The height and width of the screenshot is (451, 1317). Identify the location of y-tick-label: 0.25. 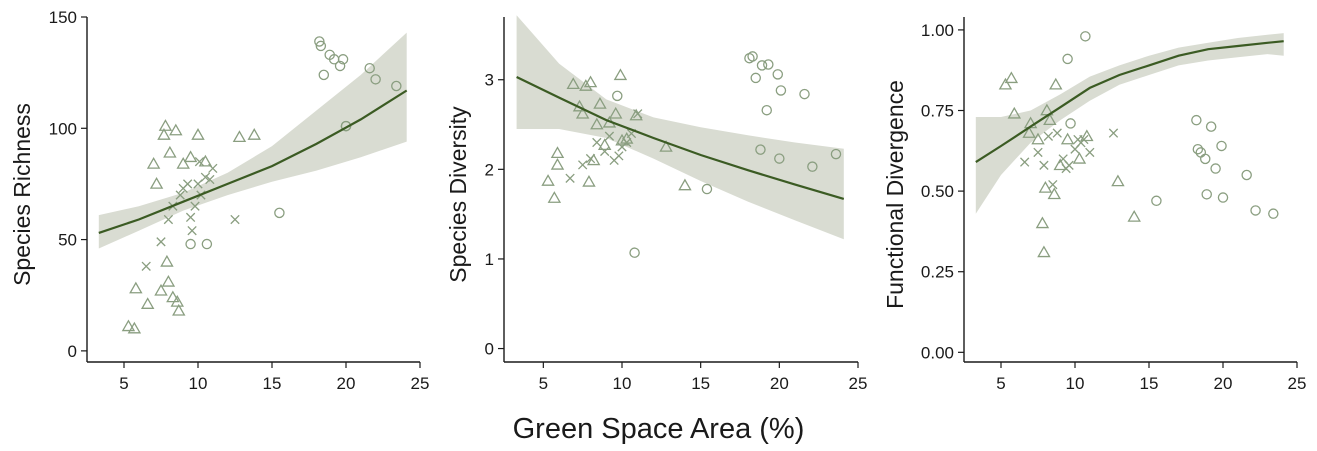
(937, 272).